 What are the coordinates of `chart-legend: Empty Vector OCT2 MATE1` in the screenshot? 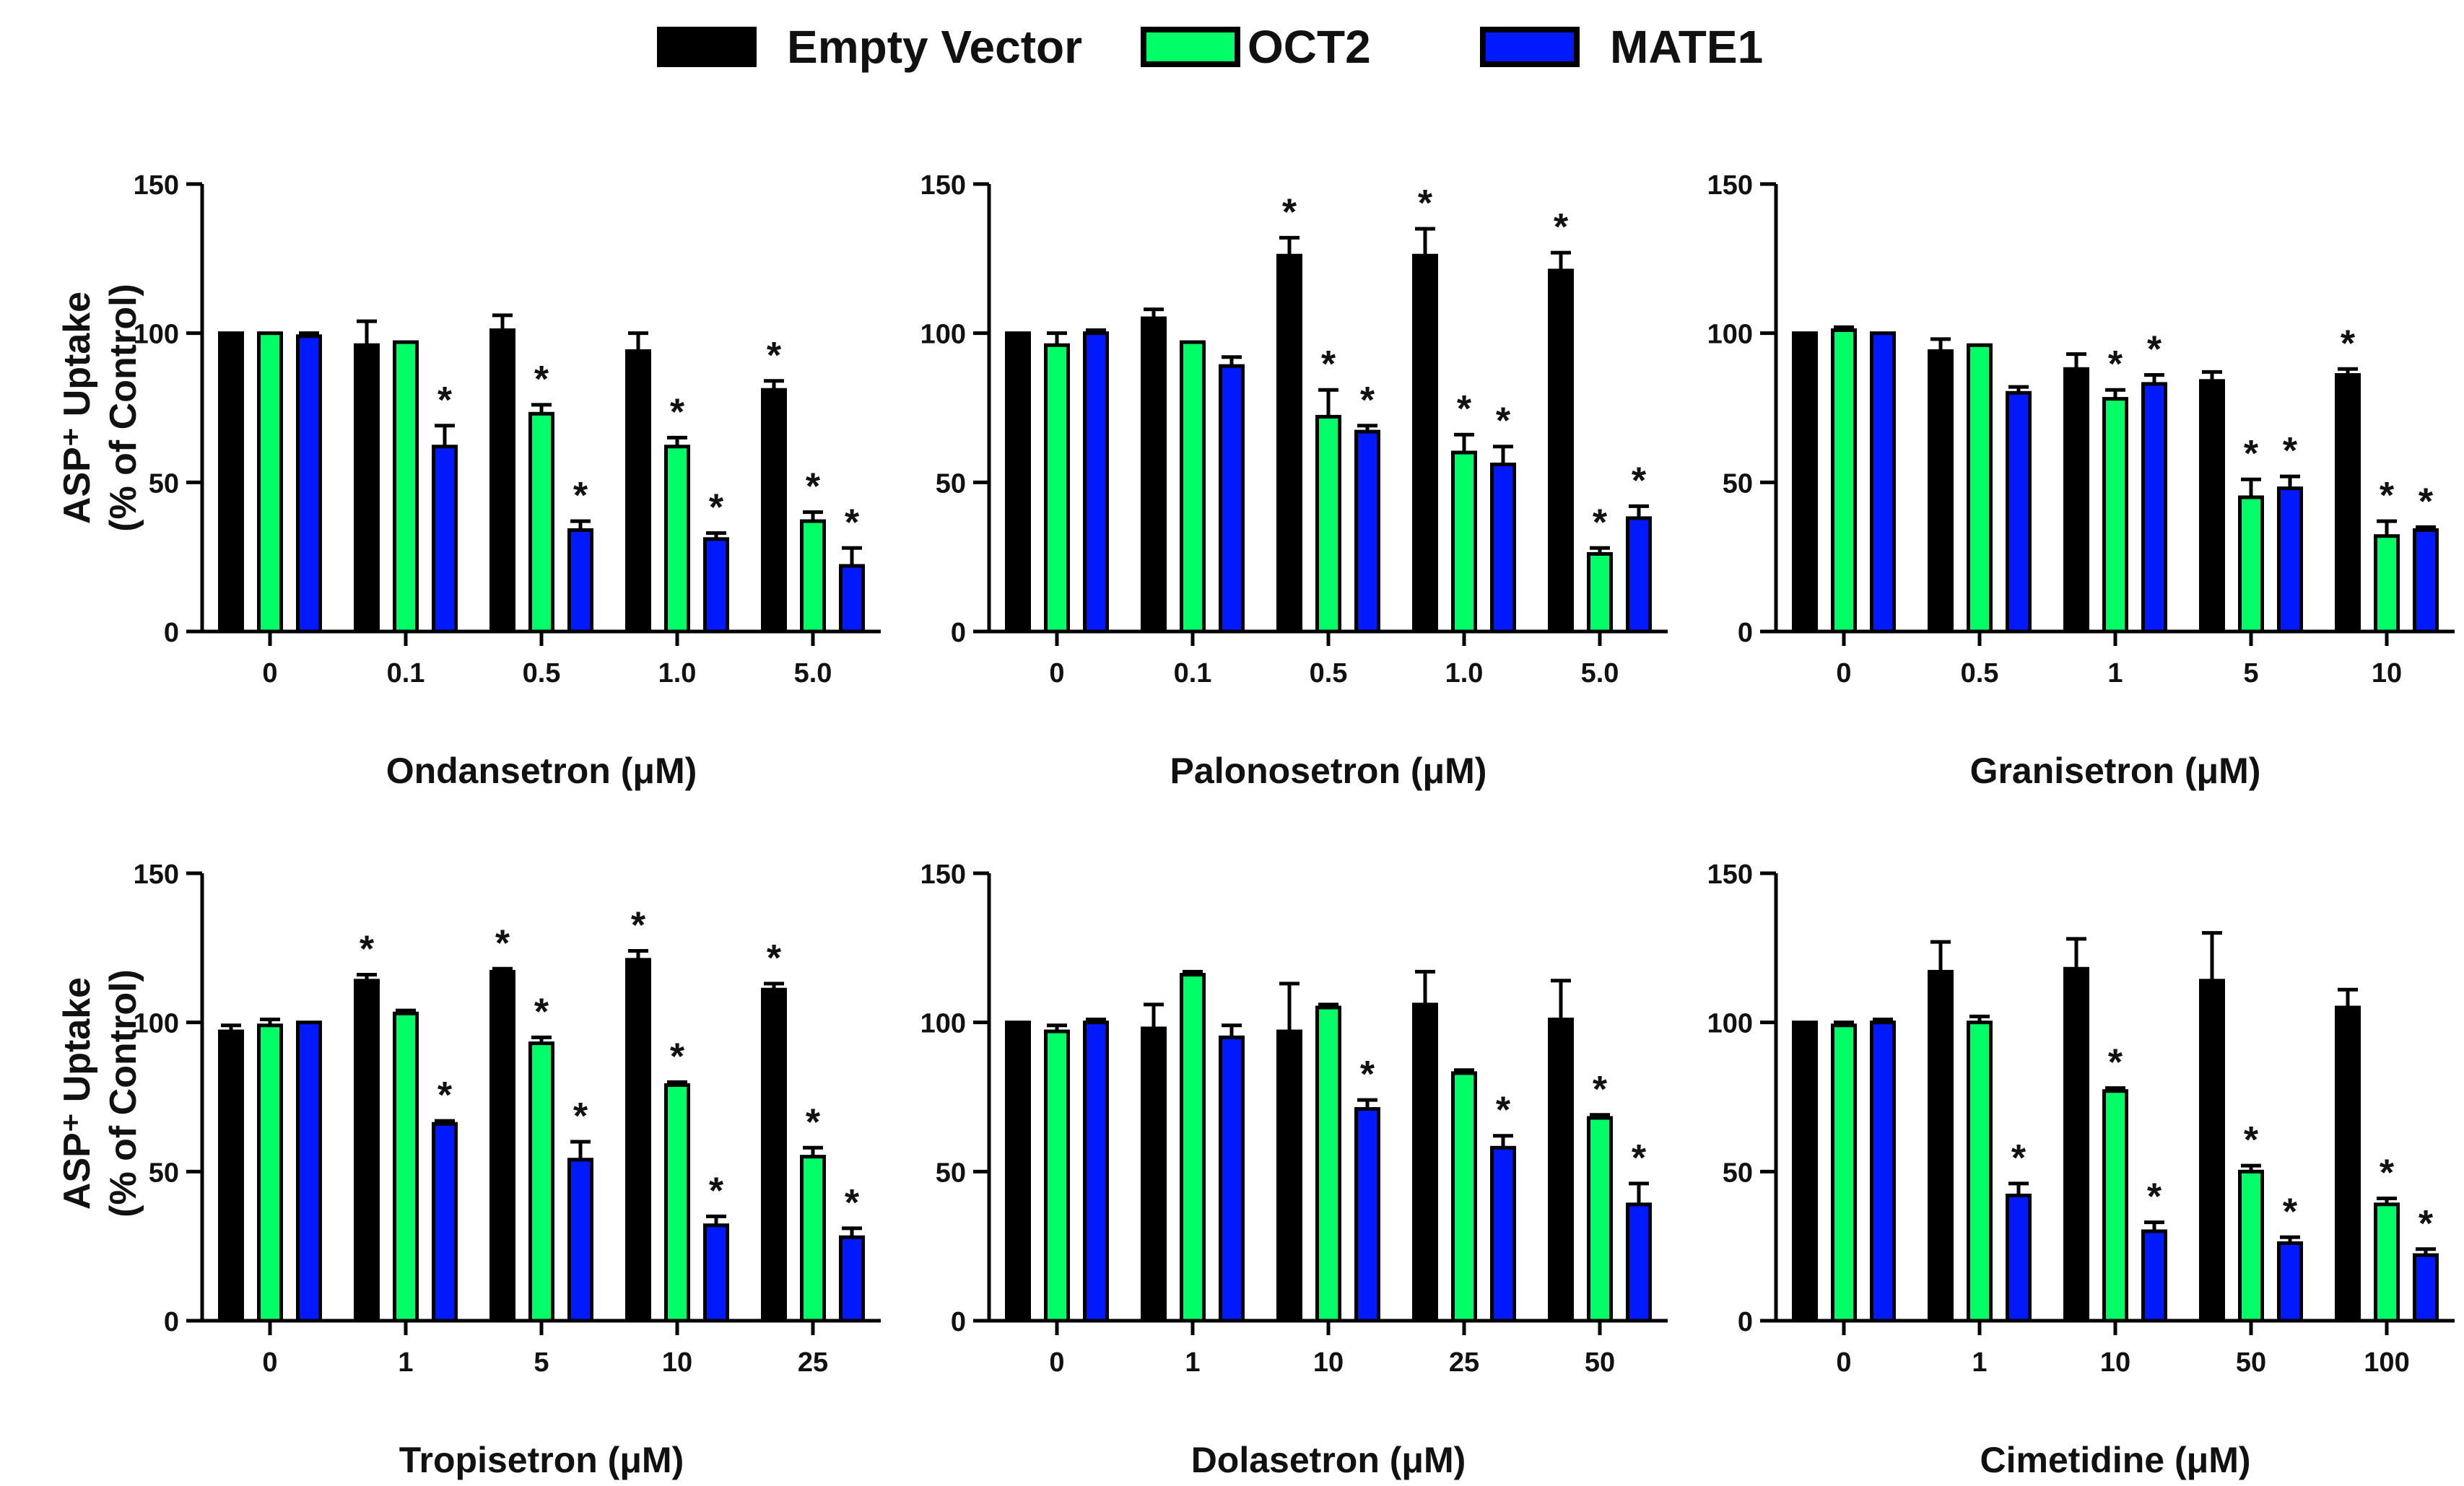 It's located at (1232, 50).